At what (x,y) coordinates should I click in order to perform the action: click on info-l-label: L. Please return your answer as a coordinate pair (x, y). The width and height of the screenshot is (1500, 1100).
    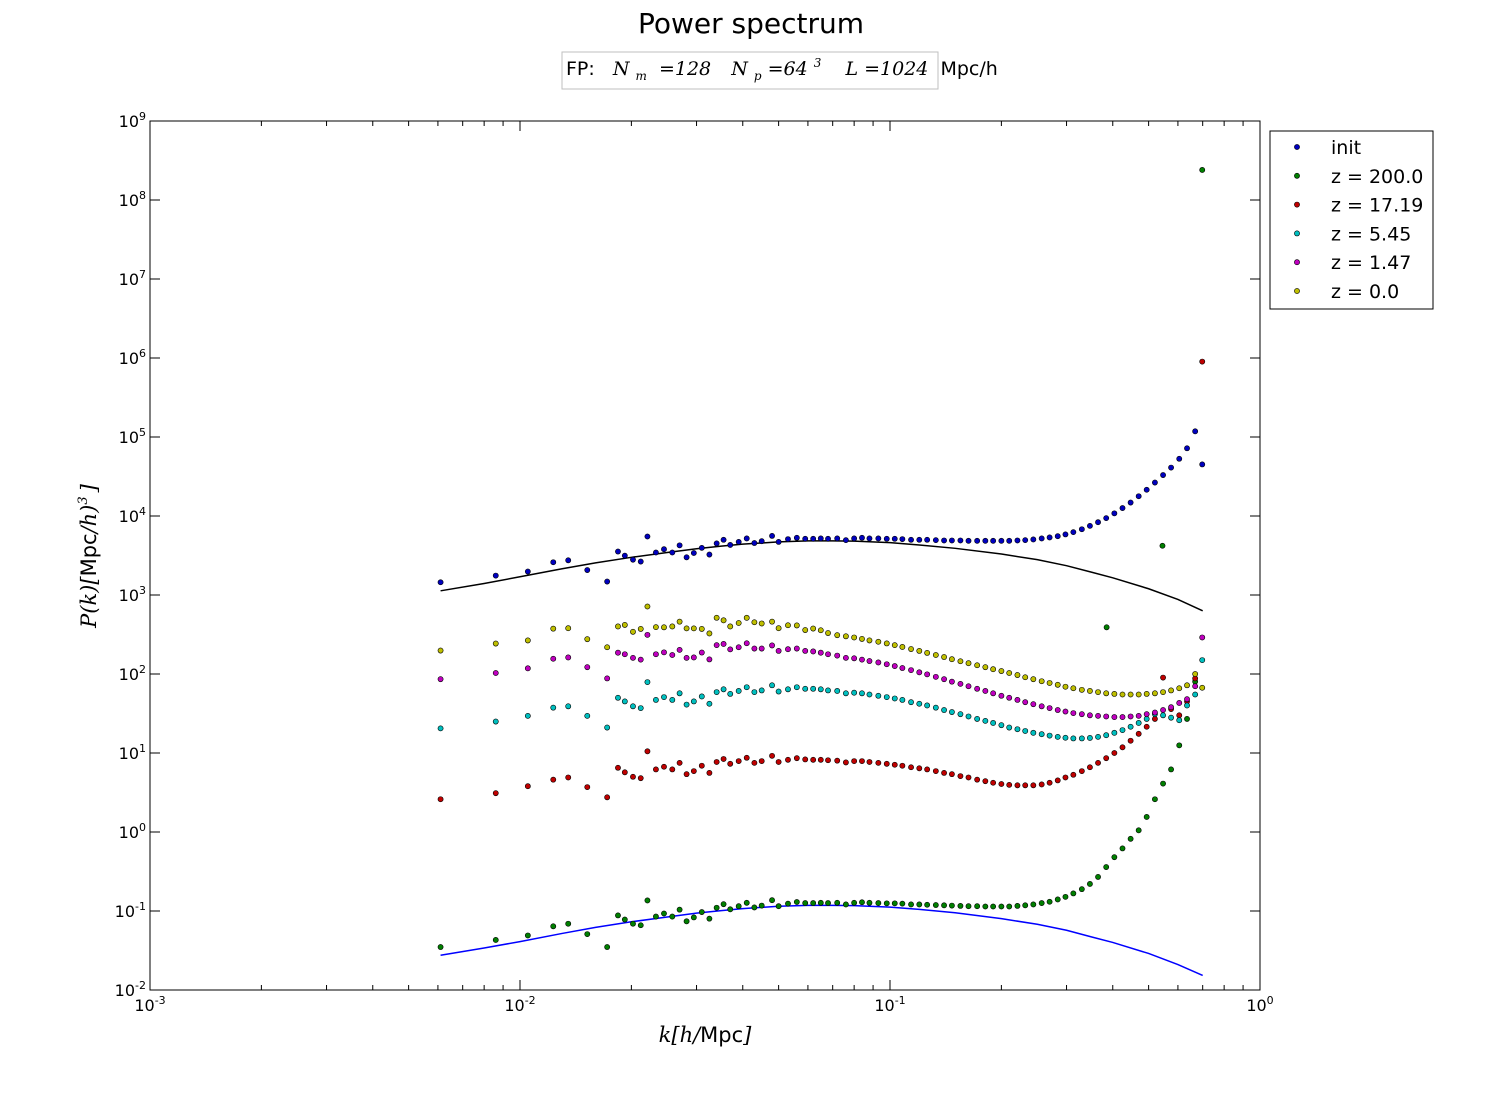
    Looking at the image, I should click on (851, 69).